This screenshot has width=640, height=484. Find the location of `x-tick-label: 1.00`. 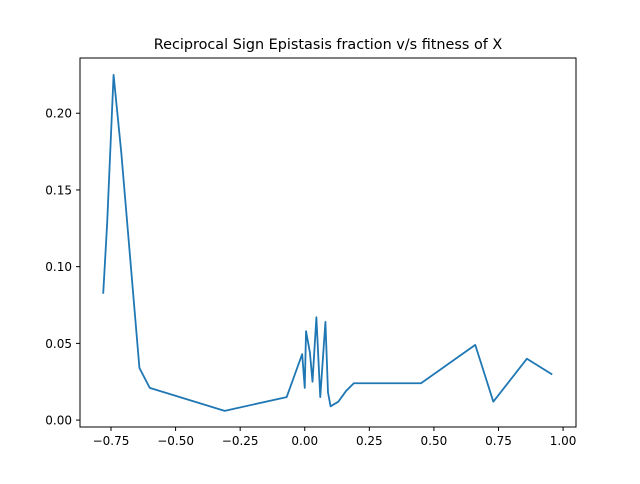

x-tick-label: 1.00 is located at coordinates (563, 441).